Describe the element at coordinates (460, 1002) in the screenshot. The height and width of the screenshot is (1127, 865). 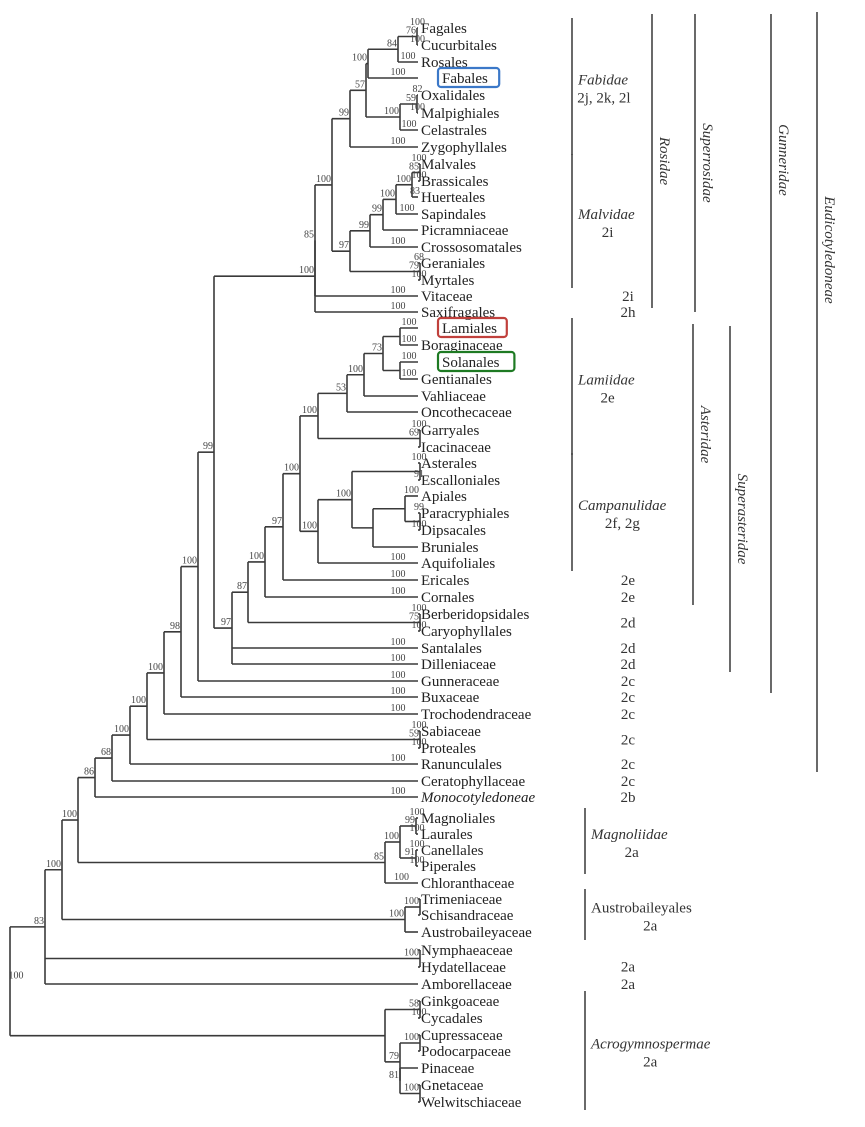
I see `taxon-label: Ginkgoaceae` at that location.